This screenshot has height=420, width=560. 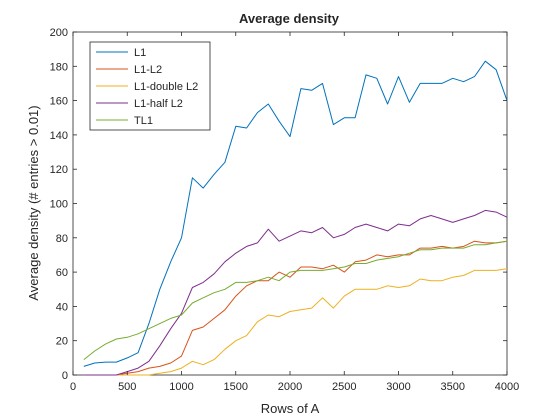 I want to click on y-axis-label: Average density (# entries > 0.01), so click(x=33, y=202).